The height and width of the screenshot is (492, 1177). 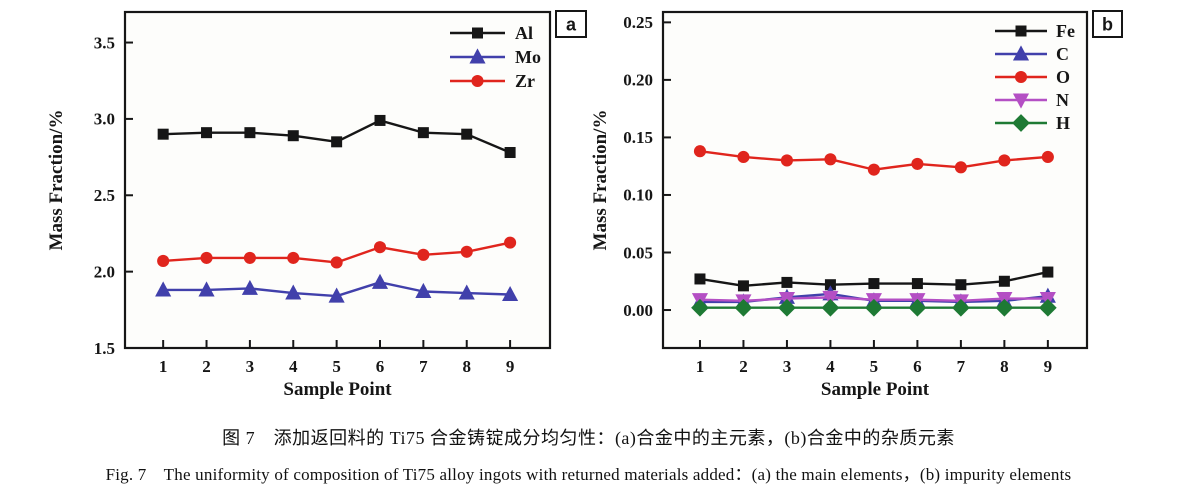 I want to click on y-tick-label: 3.0, so click(x=104, y=119).